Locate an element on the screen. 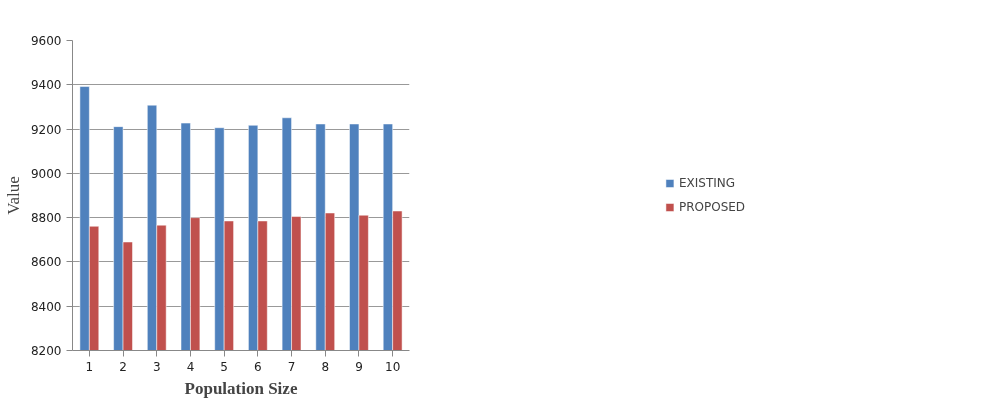  y-tick-label: 9000 is located at coordinates (46, 173).